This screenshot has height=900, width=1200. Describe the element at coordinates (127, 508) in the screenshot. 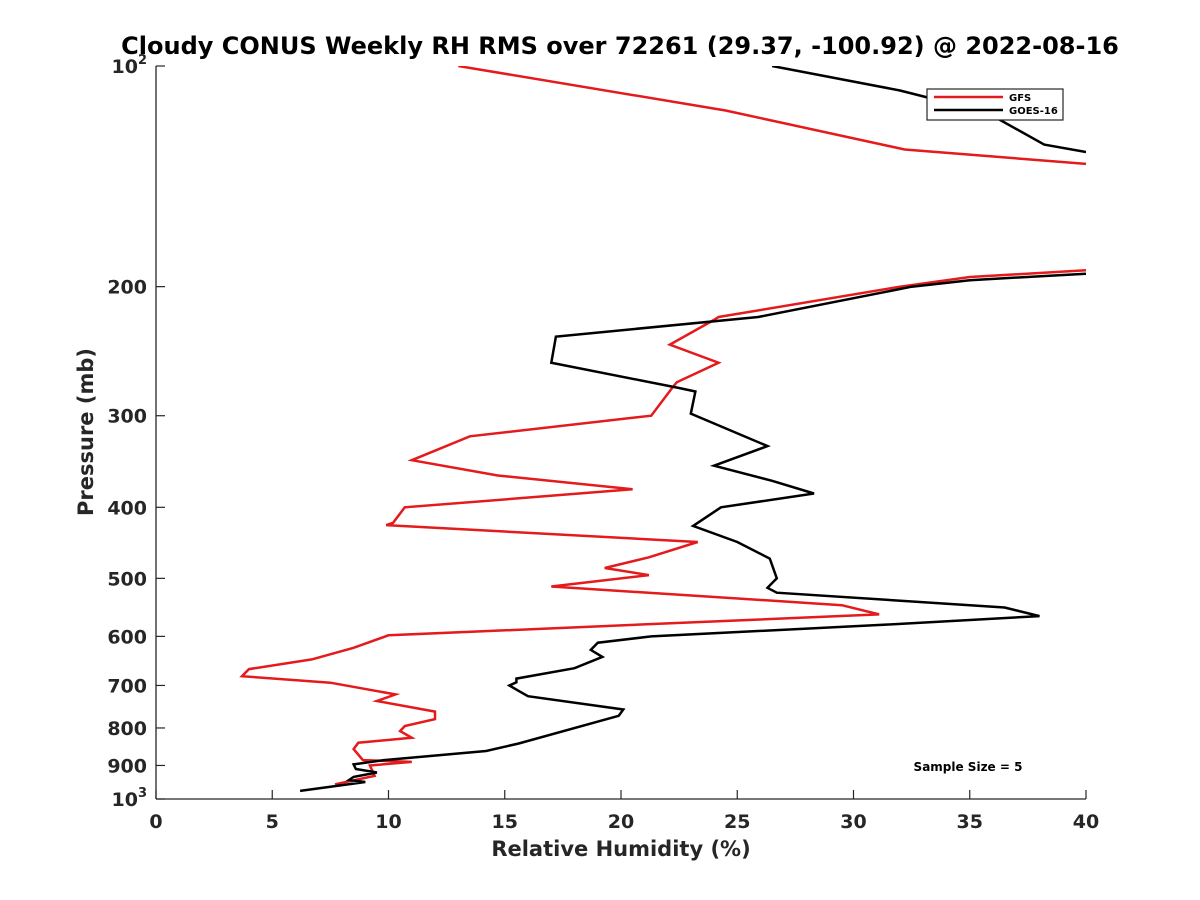

I see `y-tick-label: 400` at that location.